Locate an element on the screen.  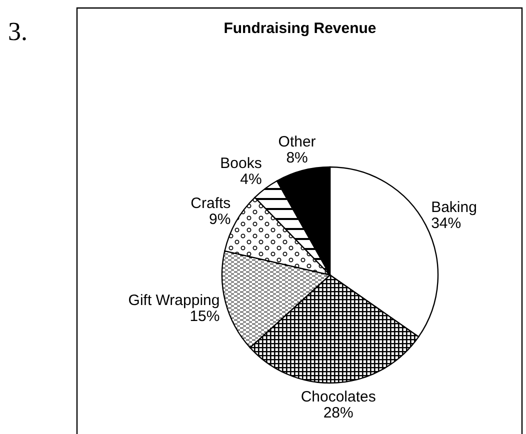
data-label: 8% is located at coordinates (297, 157).